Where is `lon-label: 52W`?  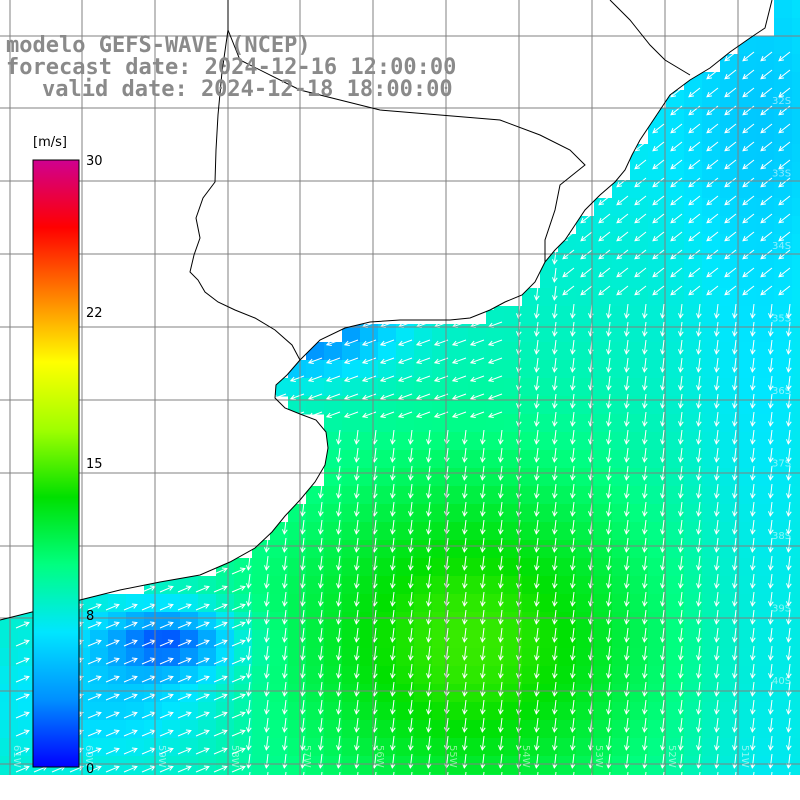
lon-label: 52W is located at coordinates (671, 756).